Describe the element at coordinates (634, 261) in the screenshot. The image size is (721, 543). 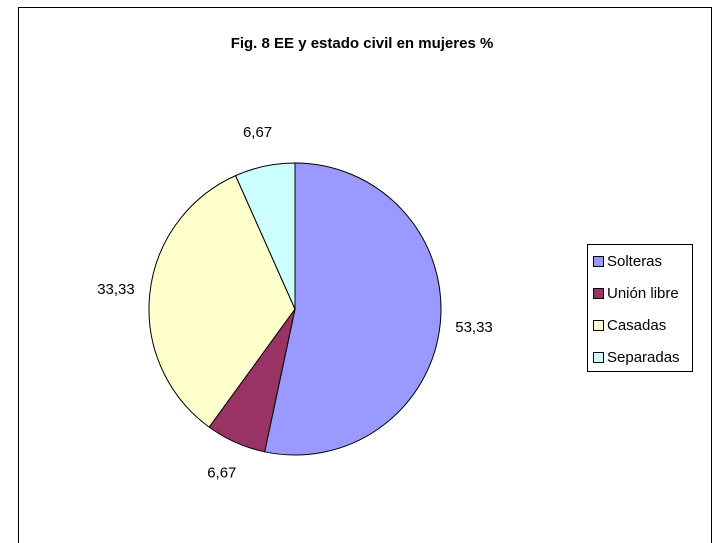
I see `legend-label: Solteras` at that location.